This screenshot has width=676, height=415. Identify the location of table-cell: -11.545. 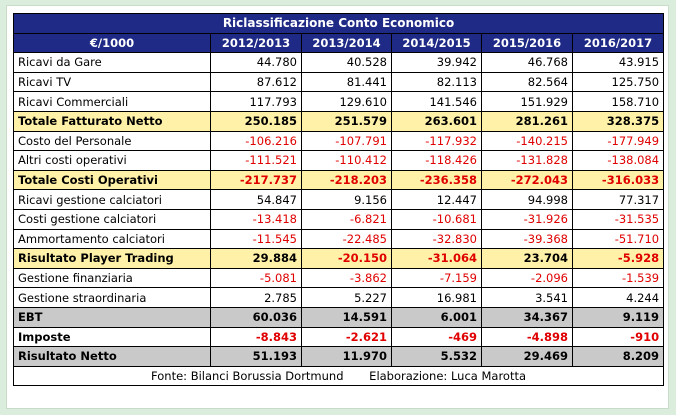
(256, 239).